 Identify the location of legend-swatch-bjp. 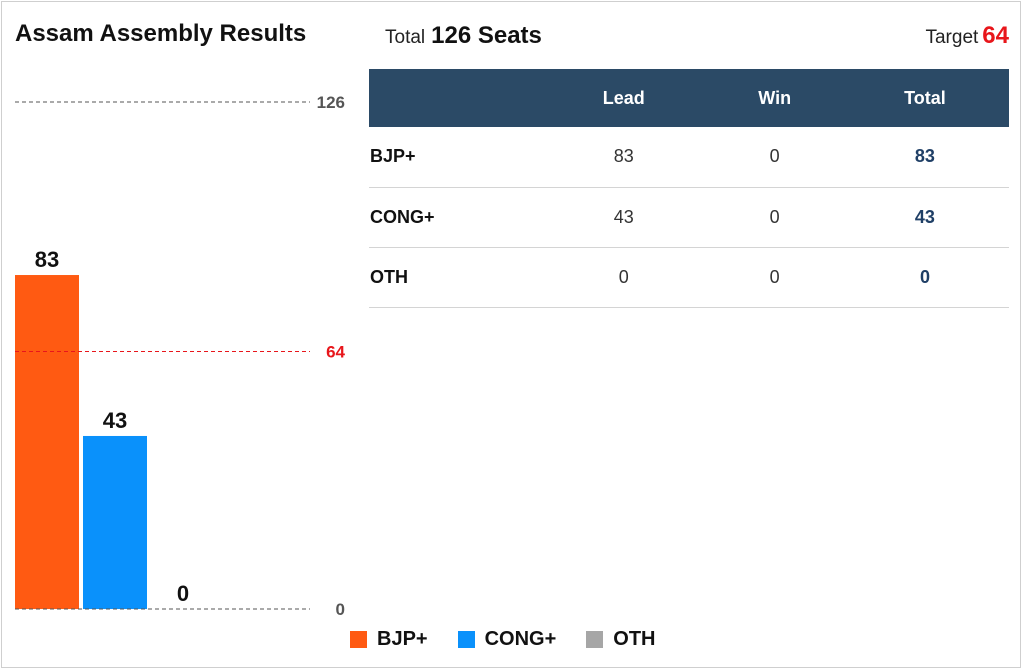
(358, 639).